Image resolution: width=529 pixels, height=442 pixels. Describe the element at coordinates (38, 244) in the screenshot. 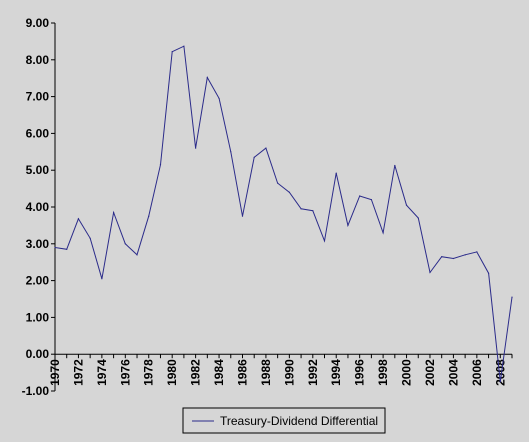

I see `y-tick-label: 3.00` at that location.